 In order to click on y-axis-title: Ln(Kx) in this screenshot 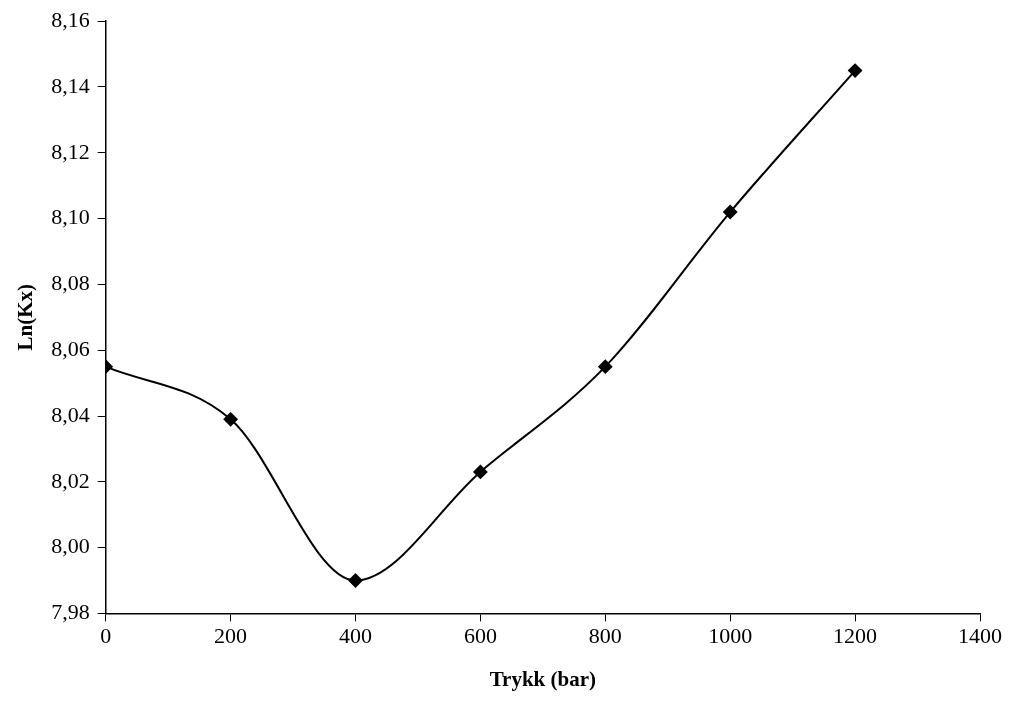, I will do `click(25, 317)`.